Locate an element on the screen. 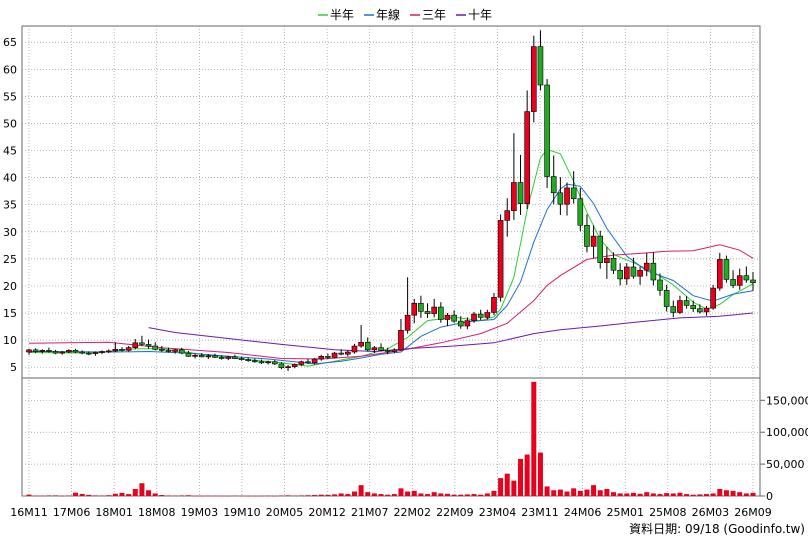 The image size is (808, 544). legend-label: 半年 is located at coordinates (342, 15).